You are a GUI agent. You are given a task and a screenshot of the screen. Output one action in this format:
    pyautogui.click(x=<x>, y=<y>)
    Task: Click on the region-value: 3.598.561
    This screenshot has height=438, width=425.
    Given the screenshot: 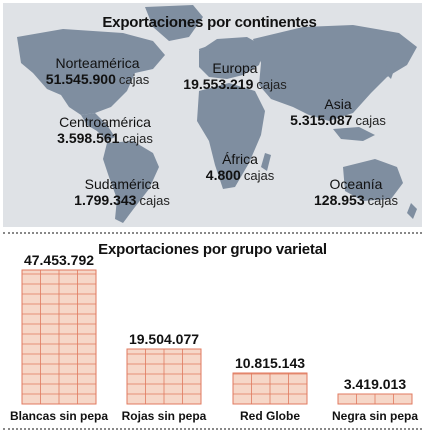 What is the action you would take?
    pyautogui.click(x=88, y=138)
    